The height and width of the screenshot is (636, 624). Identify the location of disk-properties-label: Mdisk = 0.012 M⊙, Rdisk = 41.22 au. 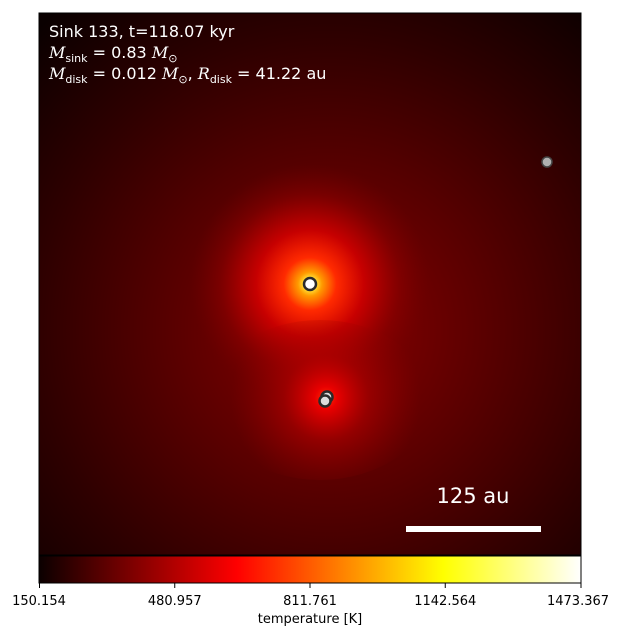
(187, 75).